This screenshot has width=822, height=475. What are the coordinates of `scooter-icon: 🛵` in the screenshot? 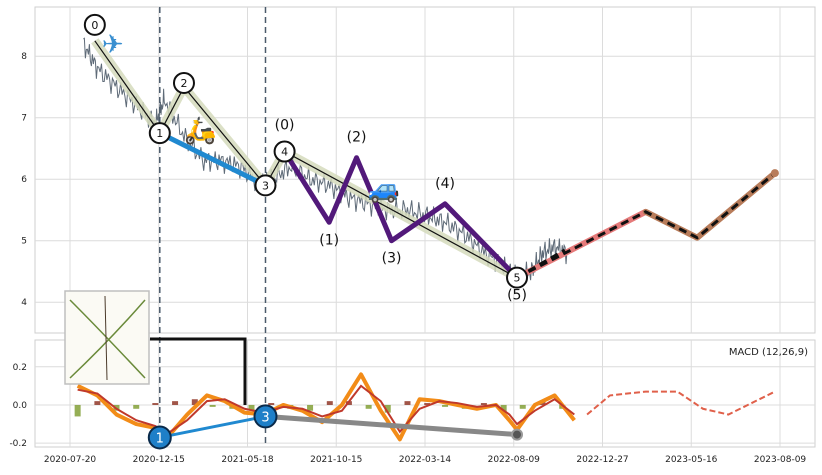 It's located at (200, 131).